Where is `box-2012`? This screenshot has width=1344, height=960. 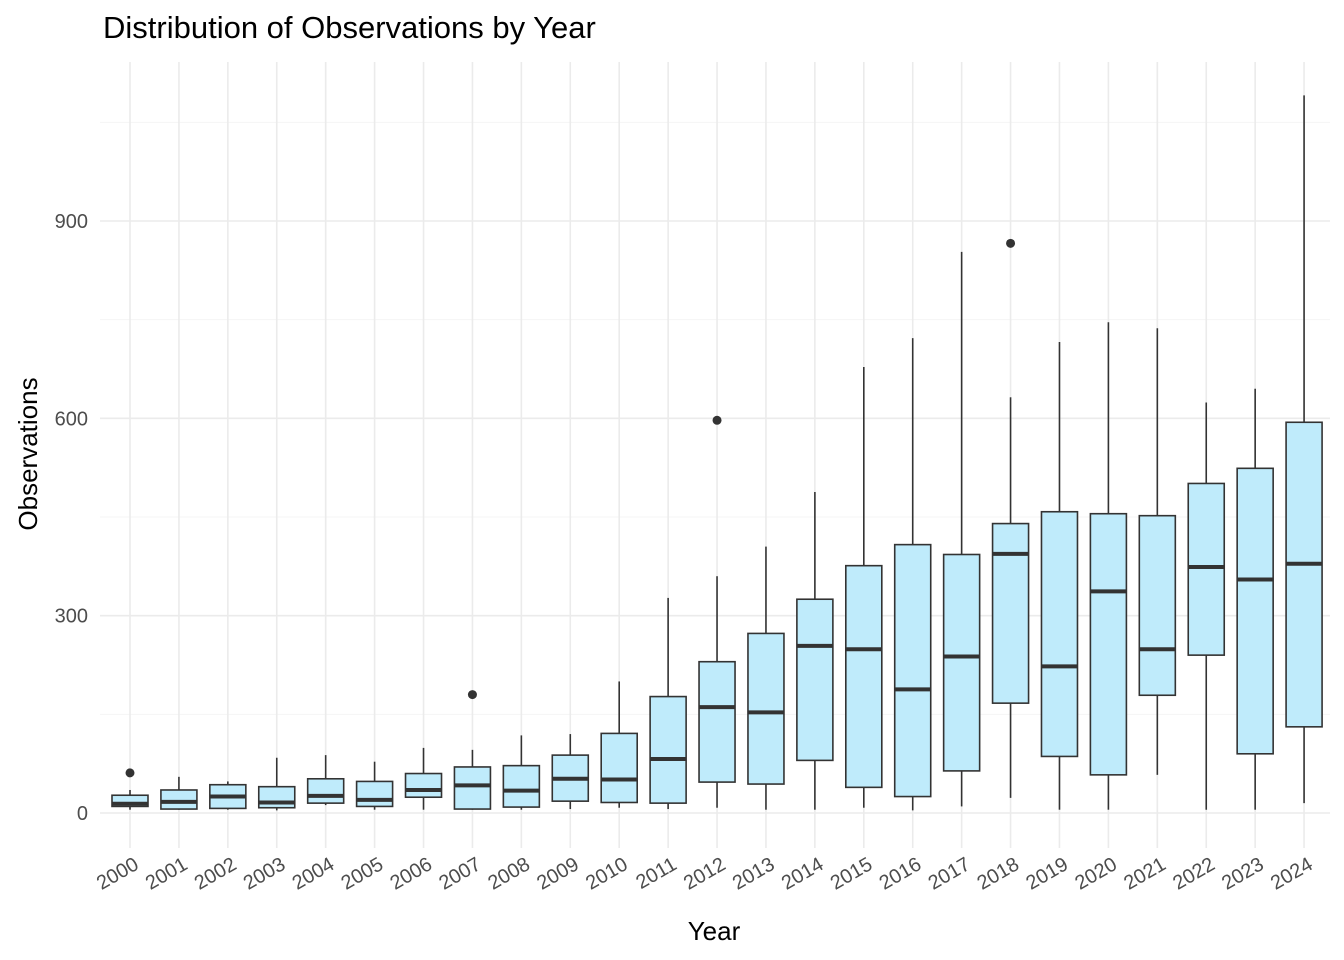
box-2012 is located at coordinates (717, 611).